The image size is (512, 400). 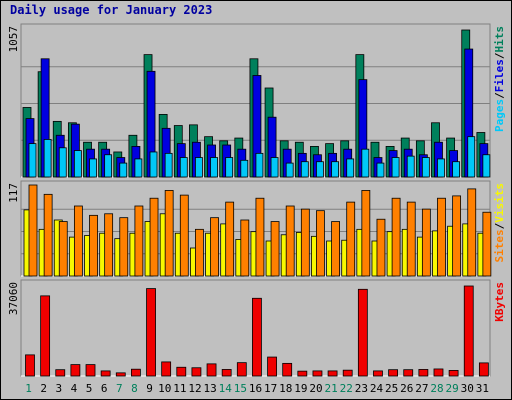 I want to click on legend-entry: Visits, so click(x=499, y=203).